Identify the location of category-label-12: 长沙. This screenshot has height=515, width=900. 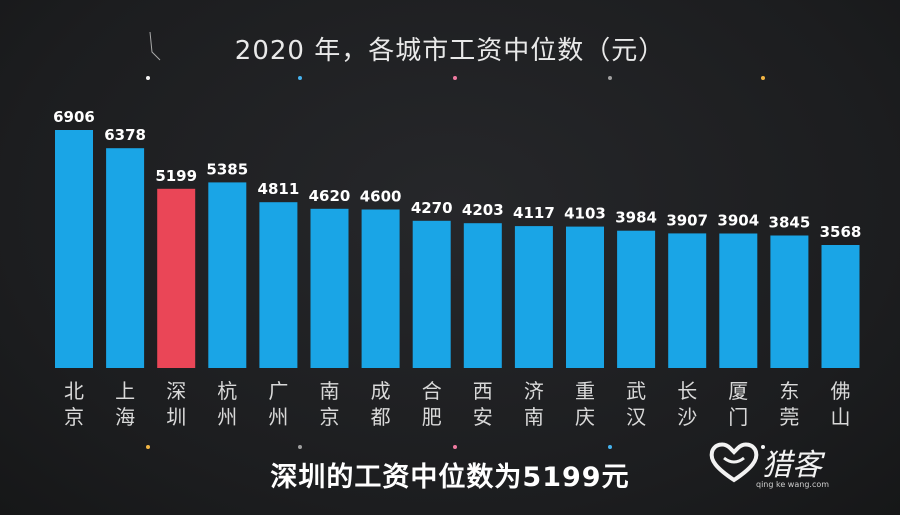
(687, 404).